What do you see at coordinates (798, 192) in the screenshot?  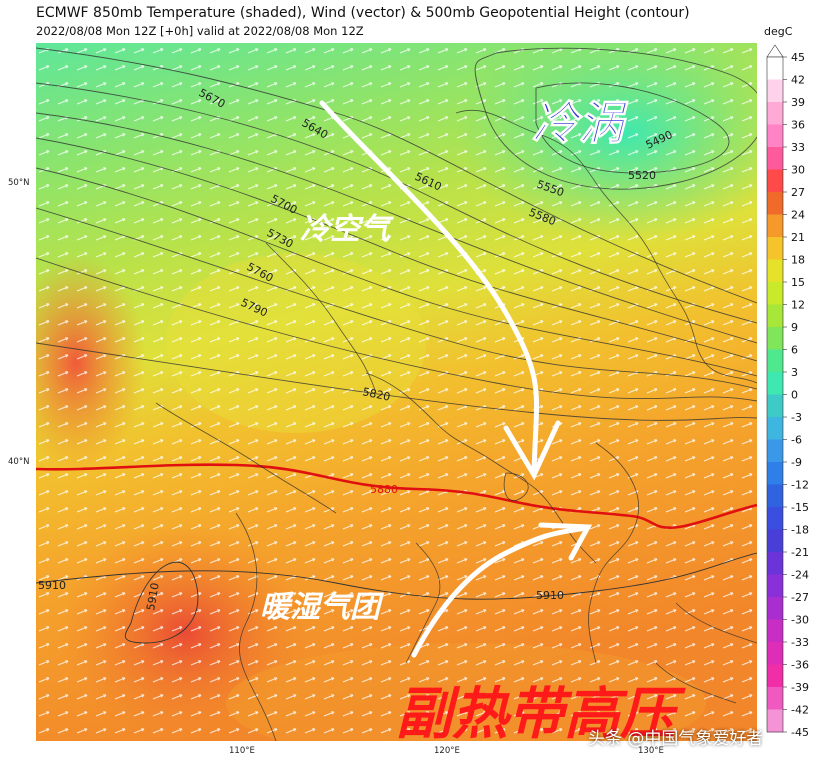 I see `colorbar-tick-label: 27` at bounding box center [798, 192].